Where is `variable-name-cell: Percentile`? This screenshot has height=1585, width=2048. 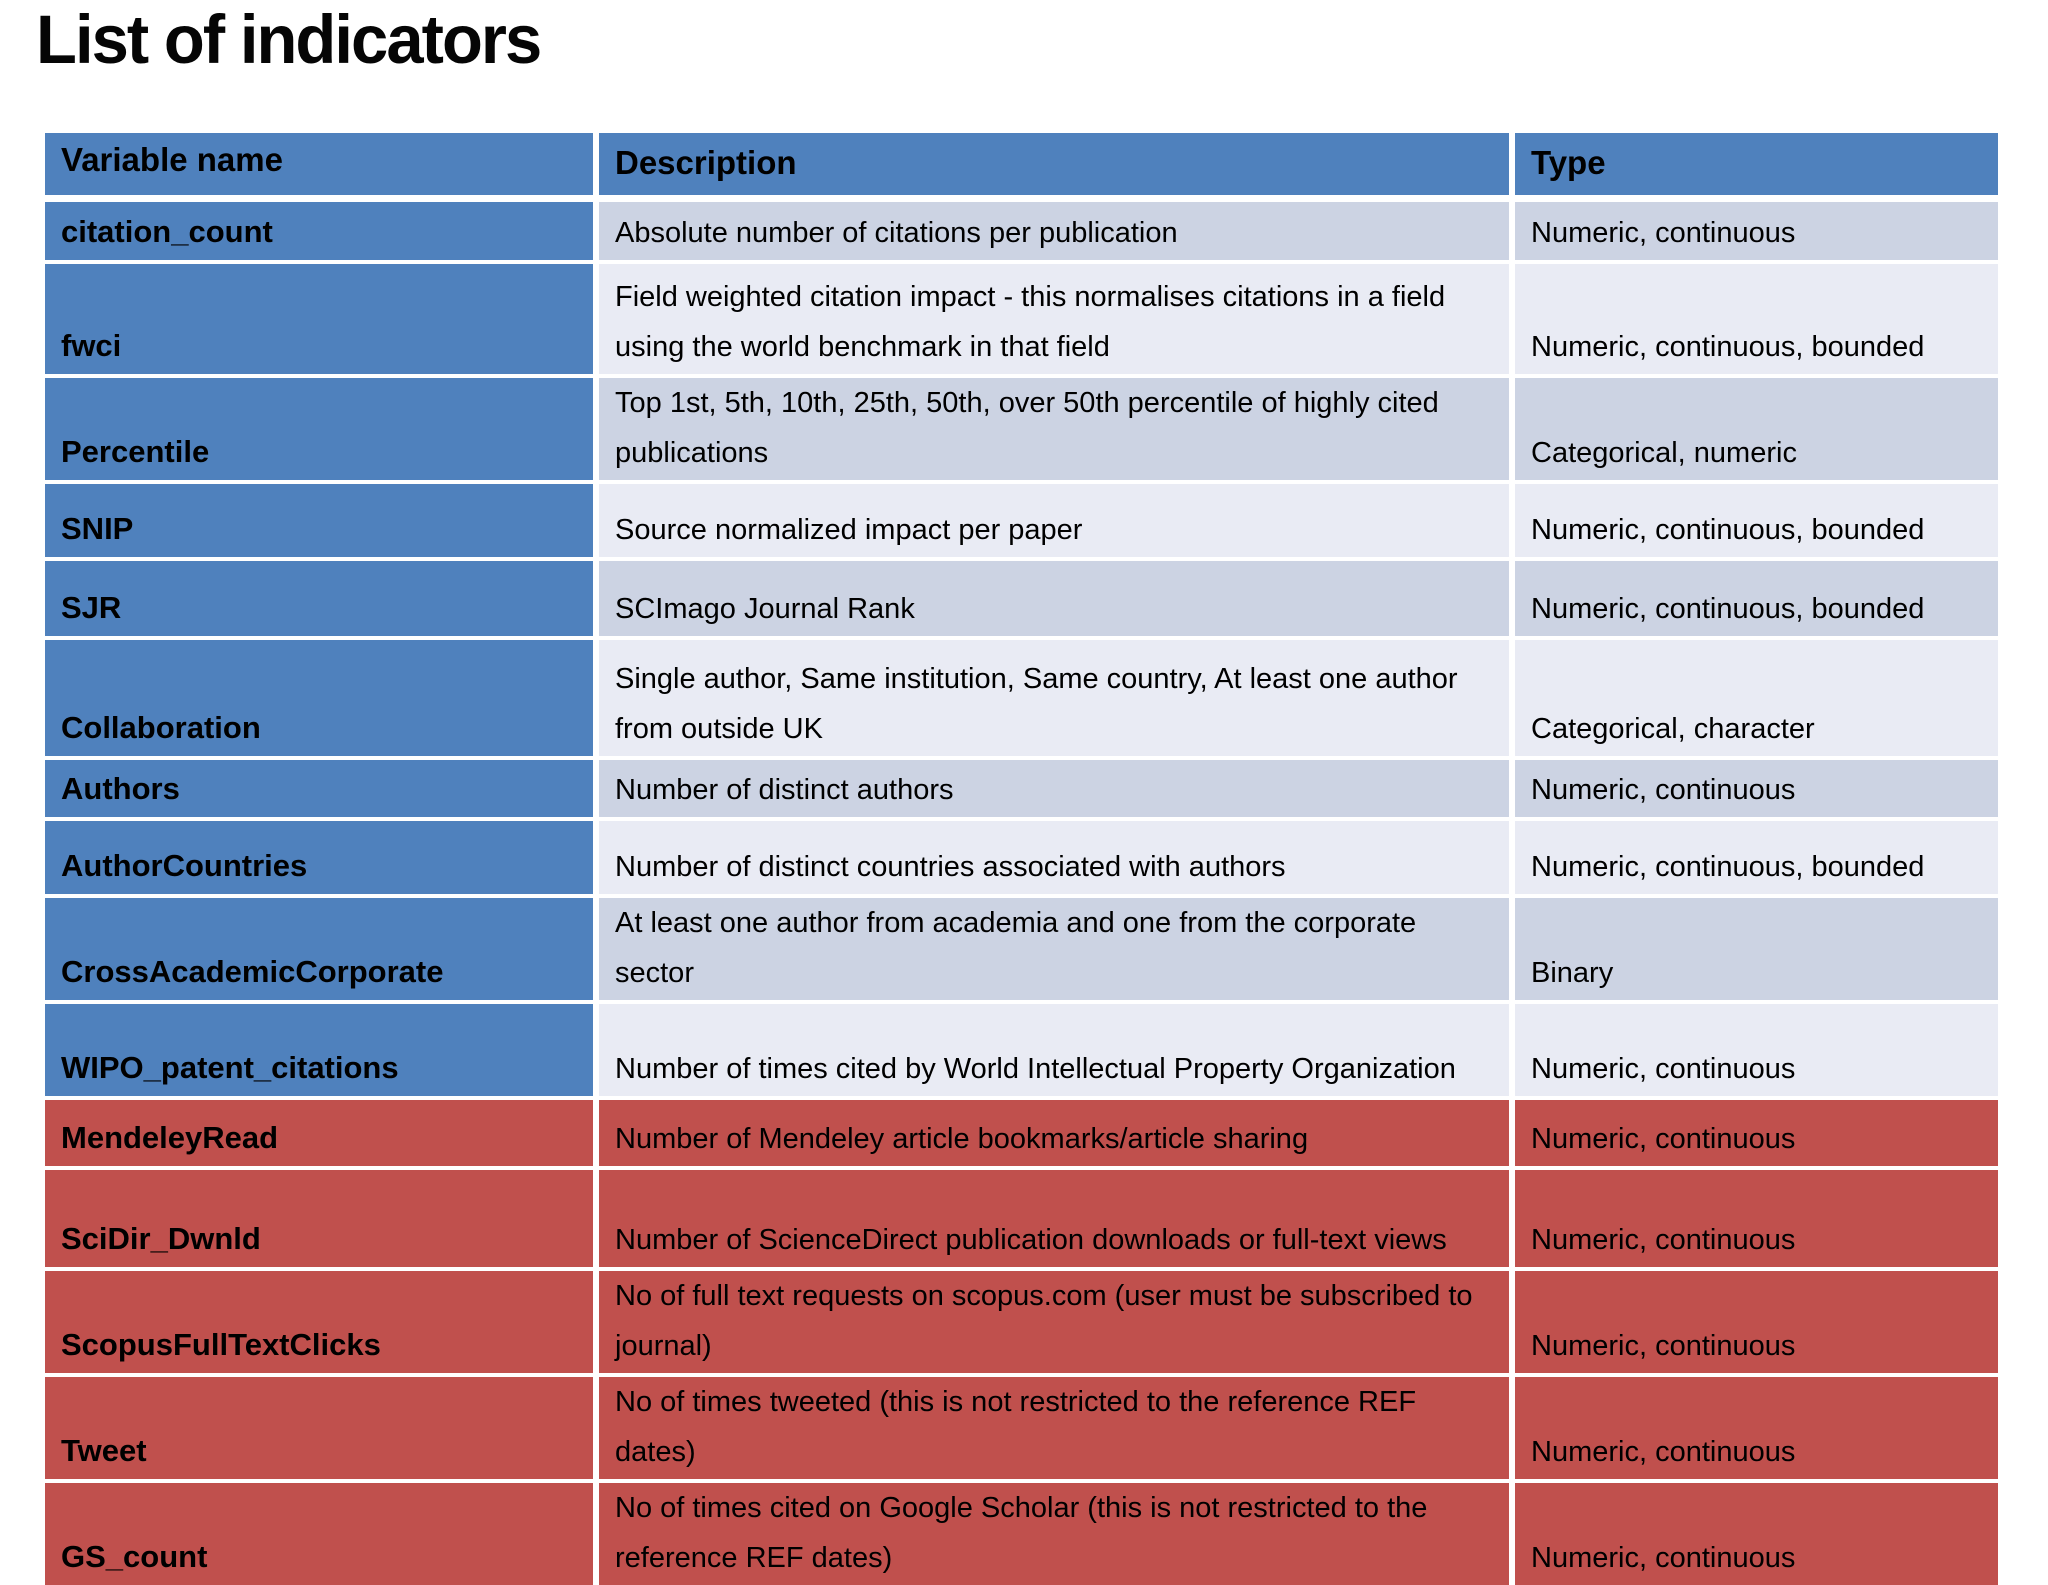 variable-name-cell: Percentile is located at coordinates (319, 429).